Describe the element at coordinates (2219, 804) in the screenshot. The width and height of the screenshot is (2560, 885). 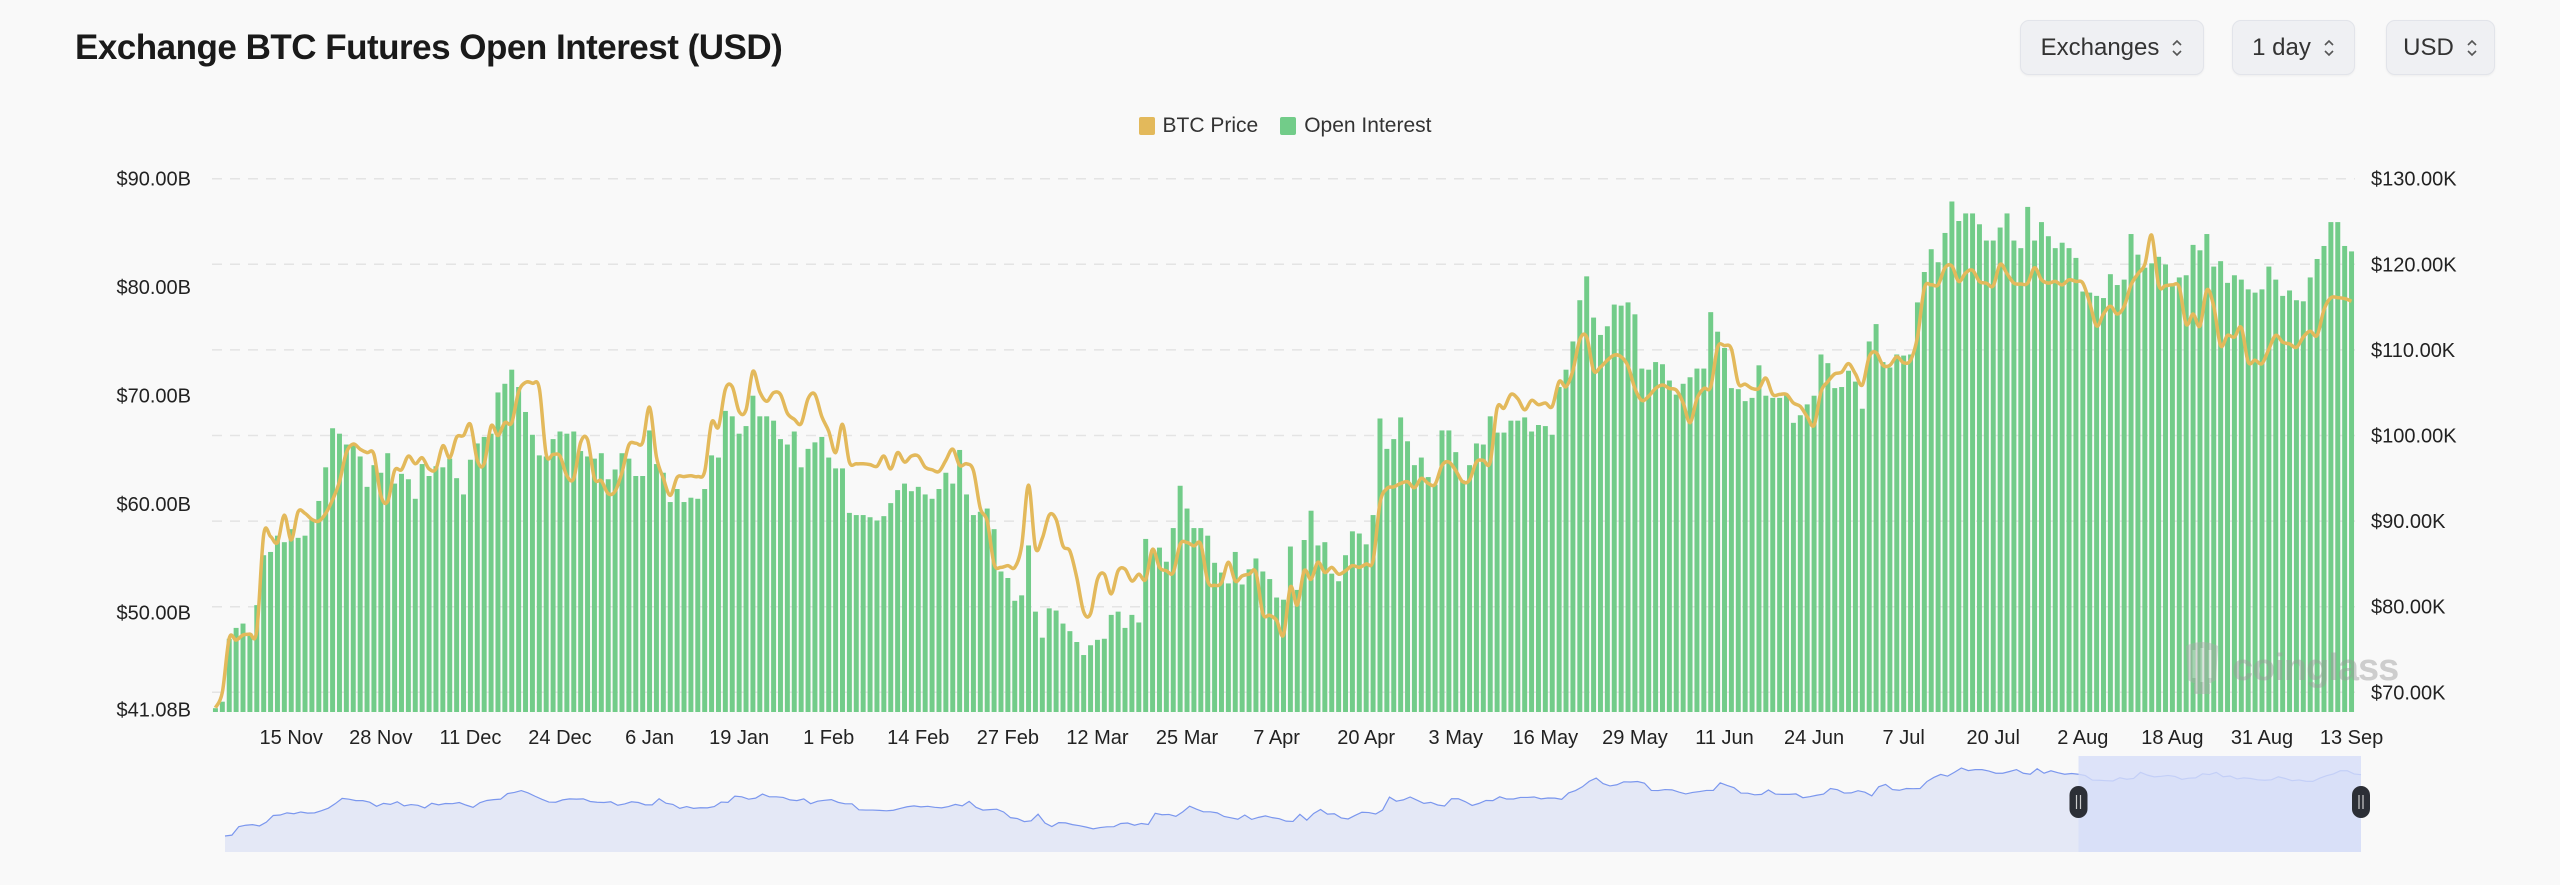
I see `navigator-selection` at that location.